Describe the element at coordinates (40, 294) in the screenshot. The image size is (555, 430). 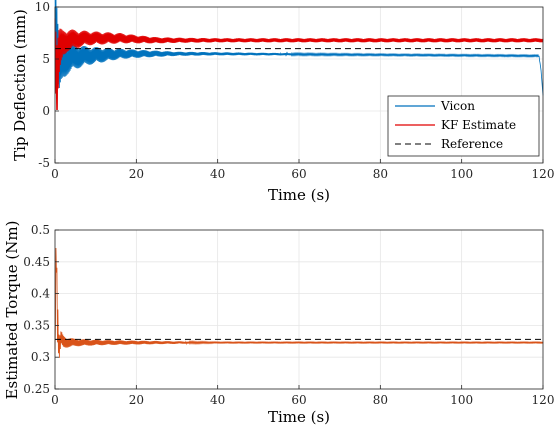
I see `y-tick-label: 0.4` at that location.